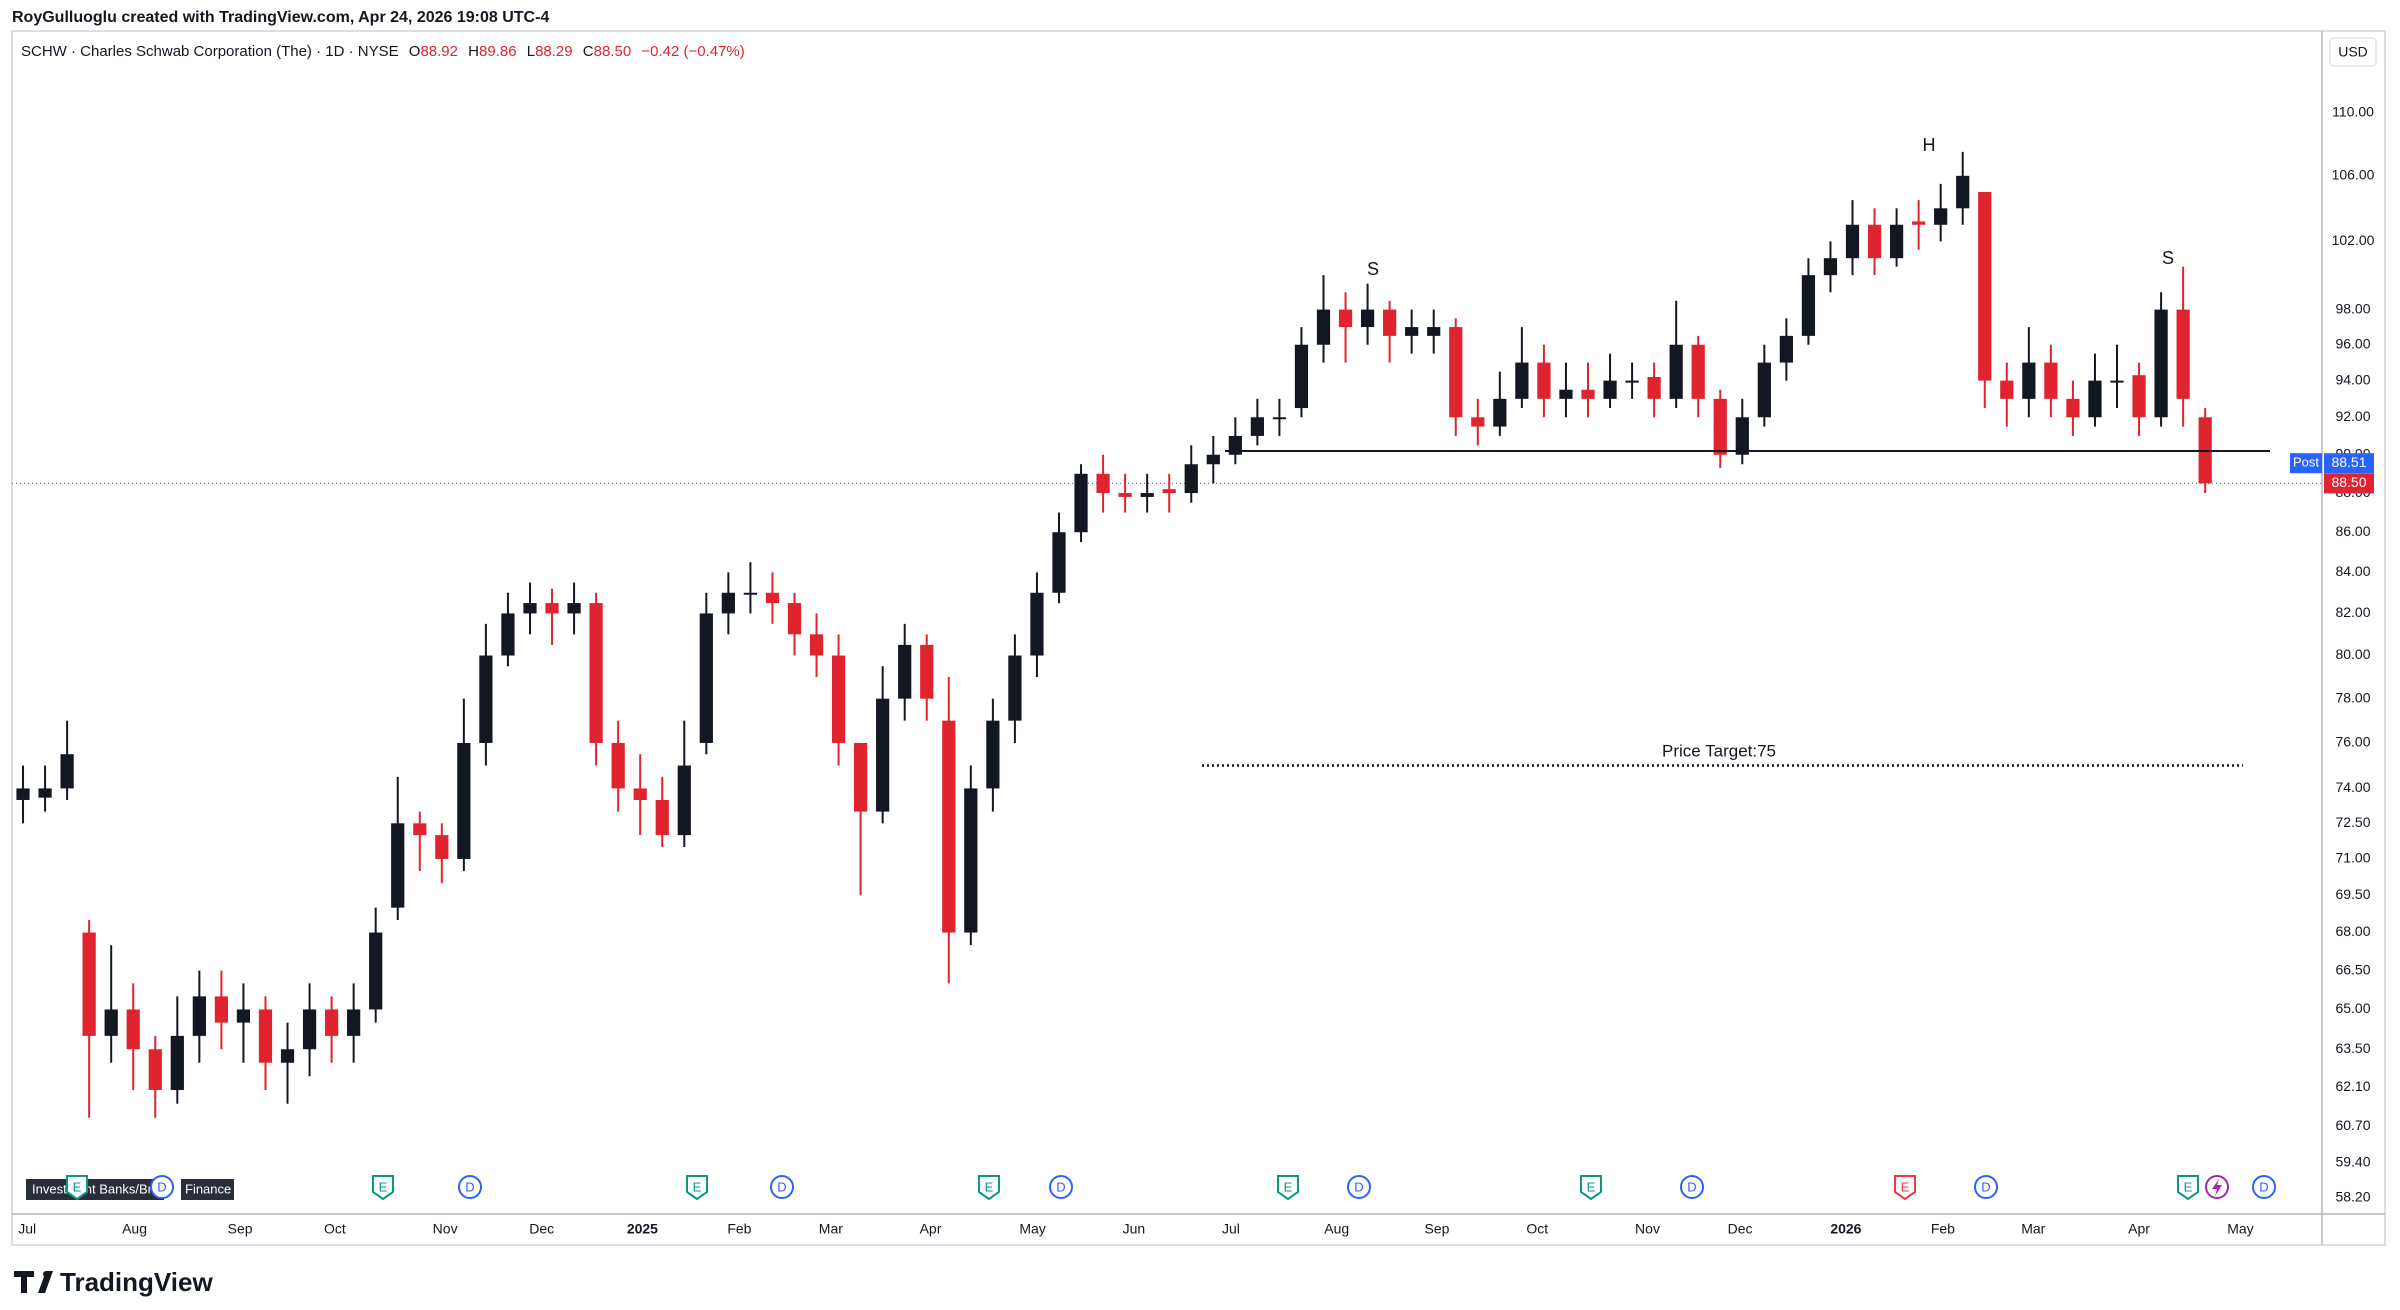  What do you see at coordinates (2352, 1048) in the screenshot?
I see `y-tick-label: 63.50` at bounding box center [2352, 1048].